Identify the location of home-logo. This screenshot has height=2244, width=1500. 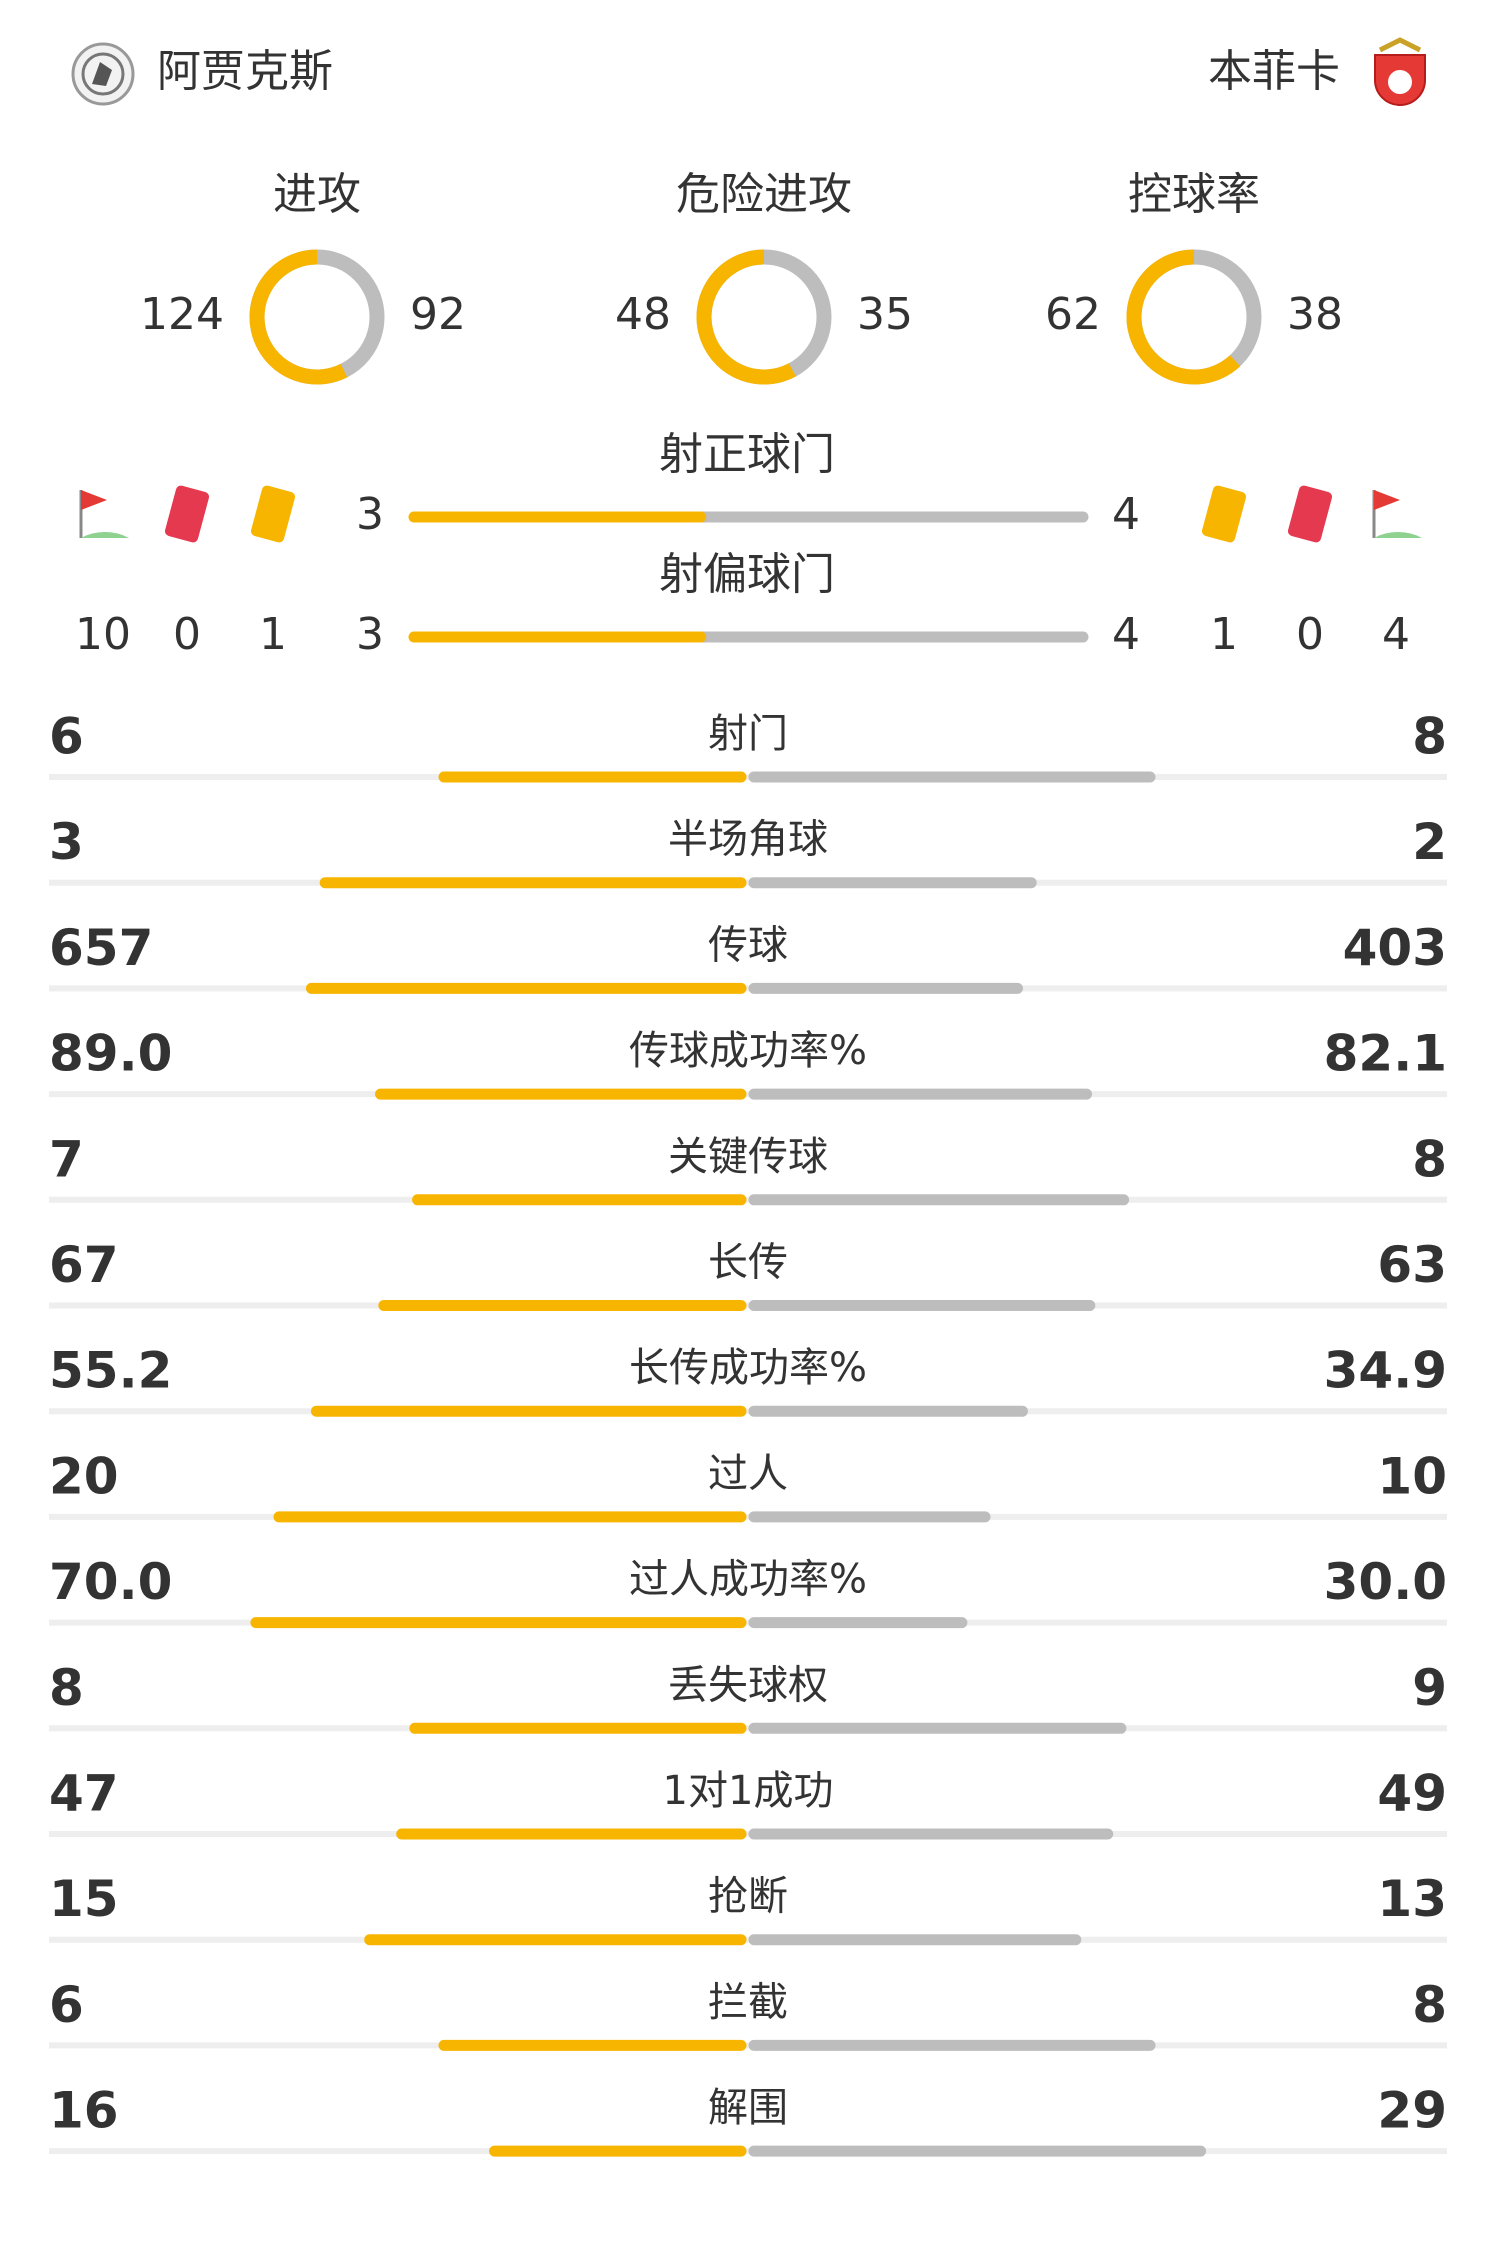
(103, 74).